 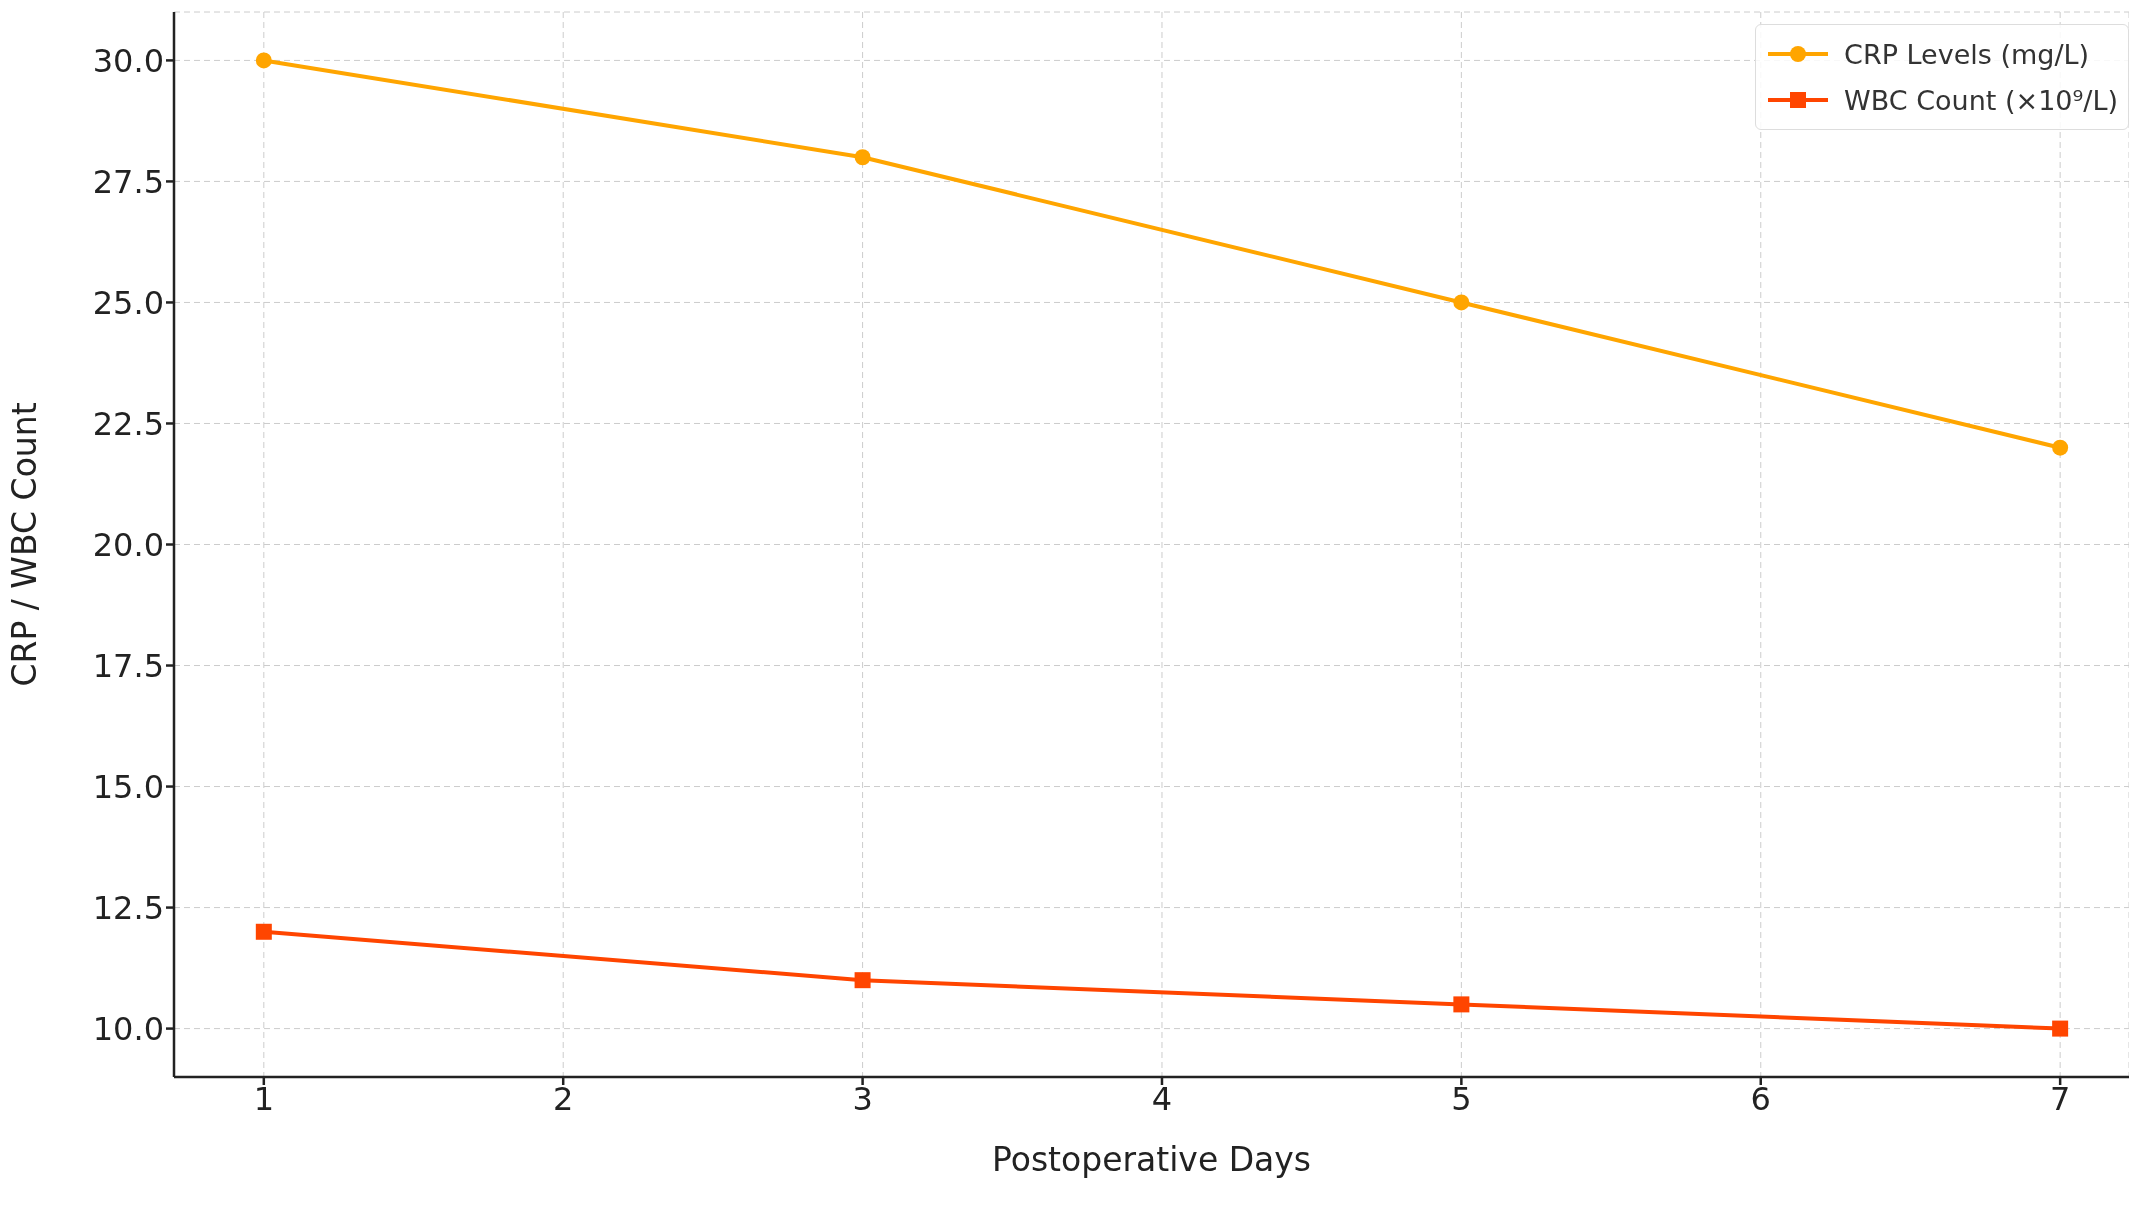 I want to click on x-tick-label: 5, so click(x=1461, y=1098).